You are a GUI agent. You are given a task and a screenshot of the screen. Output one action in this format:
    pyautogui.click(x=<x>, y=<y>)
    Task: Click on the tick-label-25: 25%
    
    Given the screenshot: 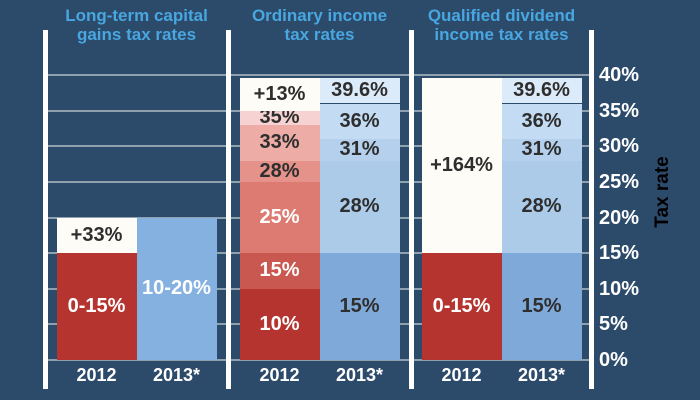 What is the action you would take?
    pyautogui.click(x=619, y=181)
    